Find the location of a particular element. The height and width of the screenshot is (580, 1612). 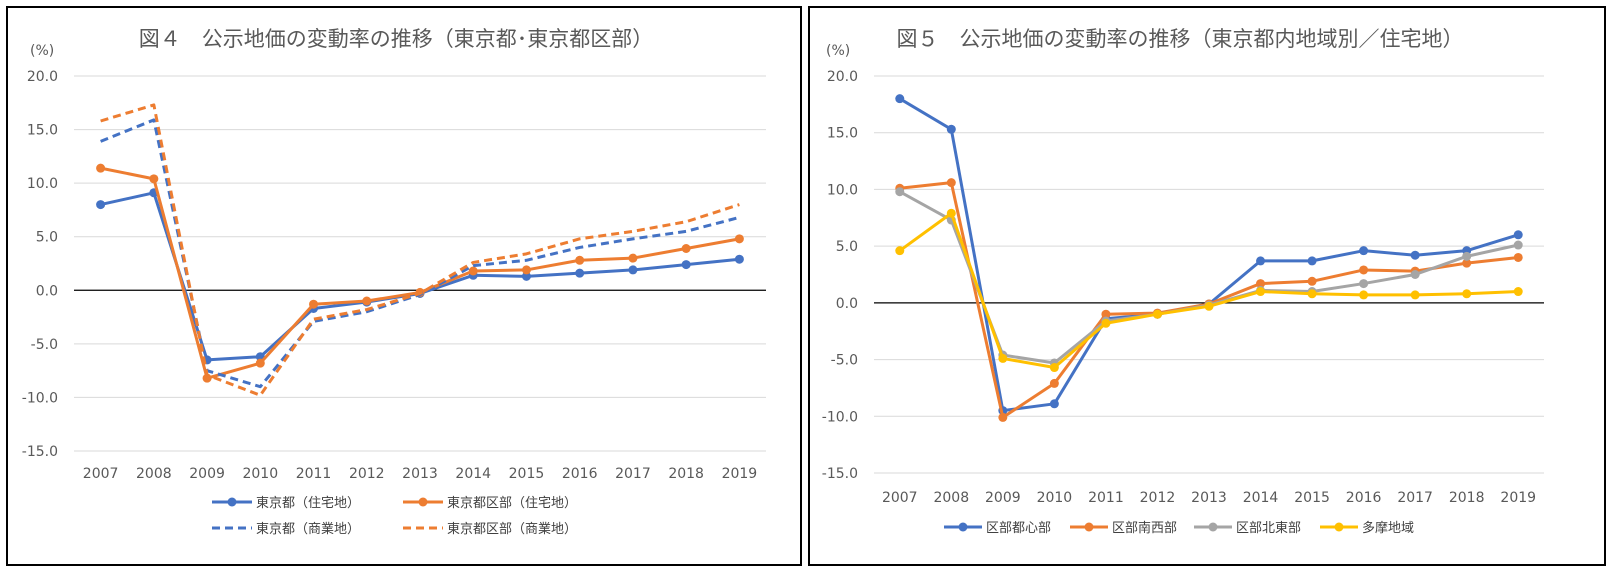

legend-label: 区部北東部 is located at coordinates (1268, 528).